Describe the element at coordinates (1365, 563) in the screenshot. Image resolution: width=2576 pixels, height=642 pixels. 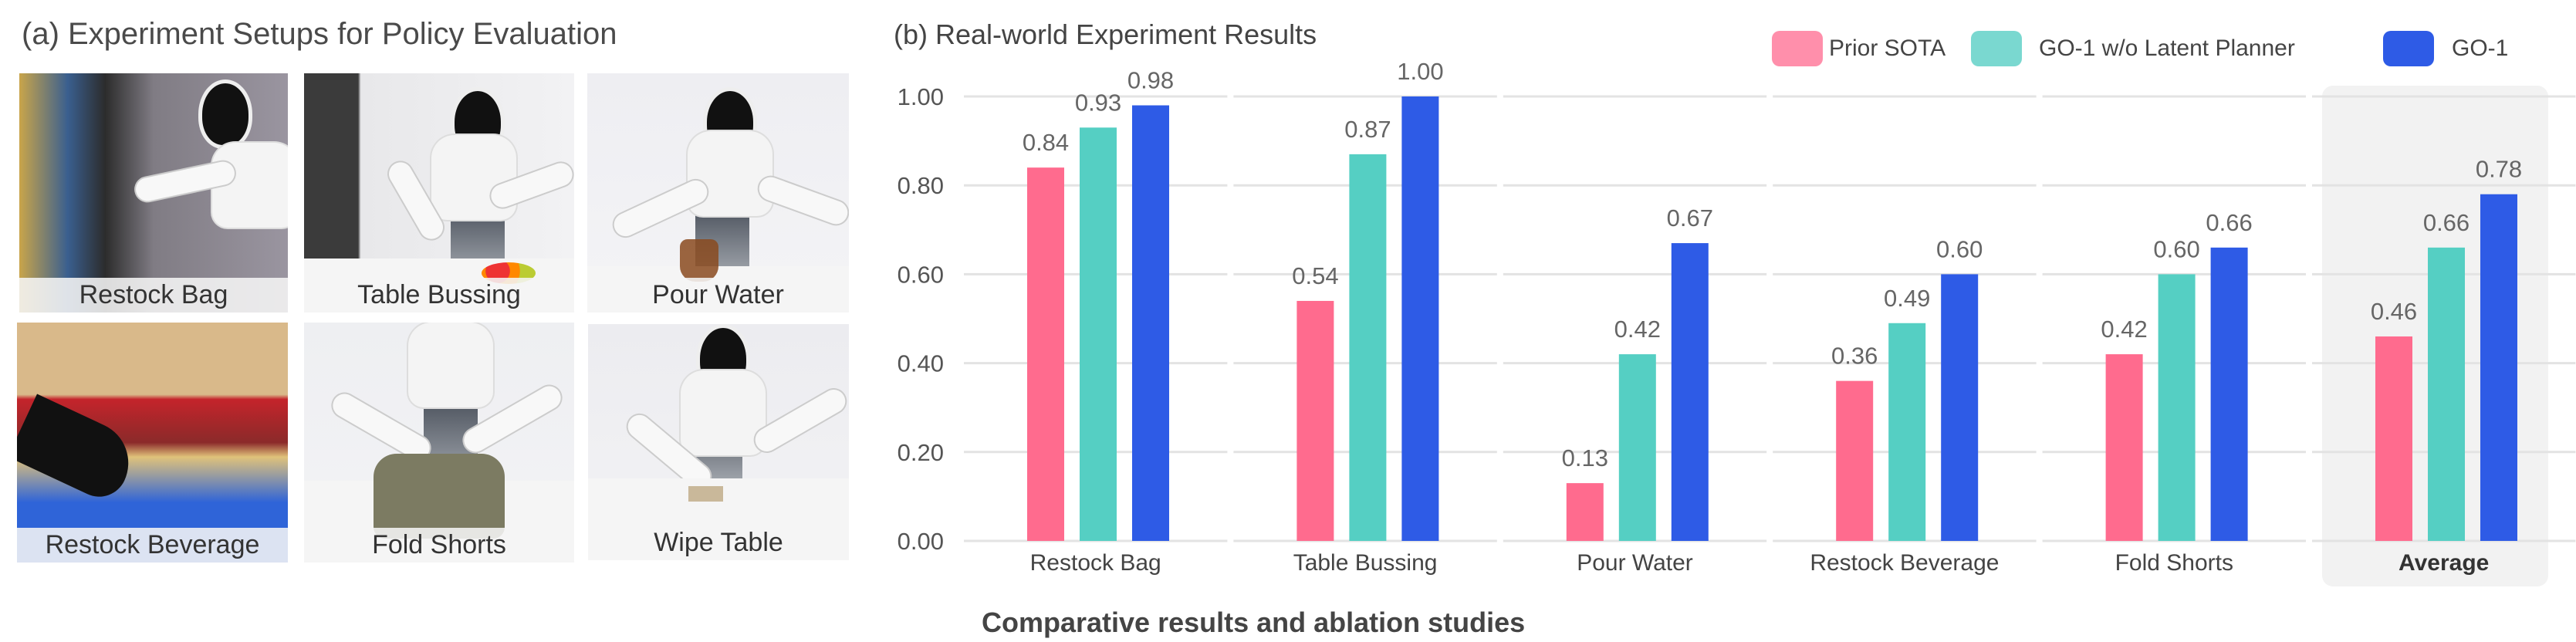
I see `x-tick-label: Table Bussing` at that location.